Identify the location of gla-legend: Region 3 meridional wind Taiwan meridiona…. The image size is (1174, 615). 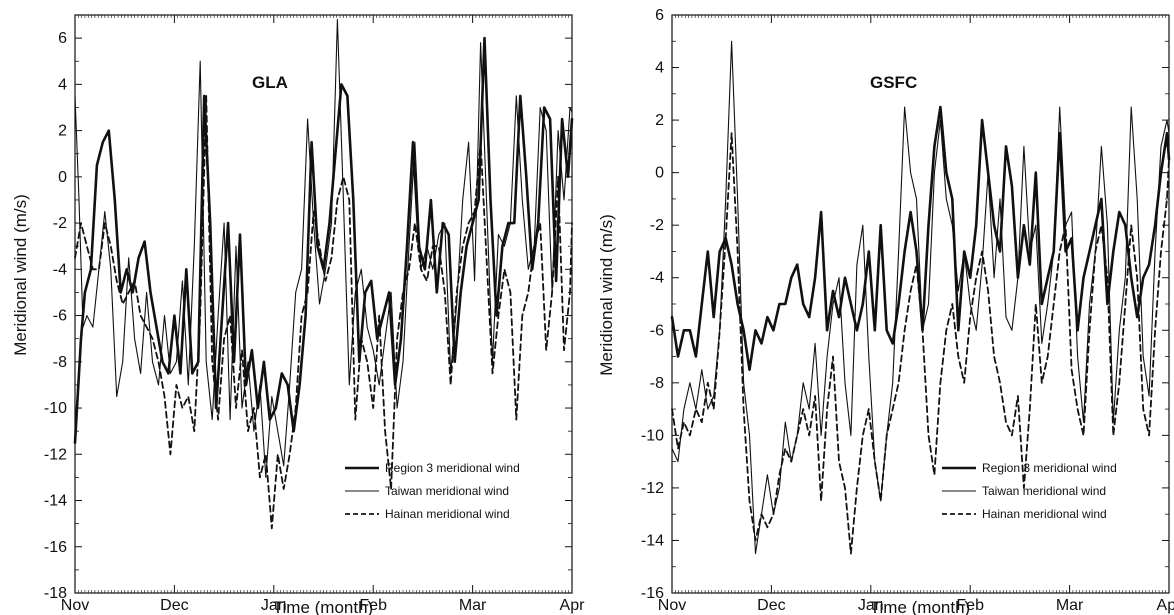
(432, 491).